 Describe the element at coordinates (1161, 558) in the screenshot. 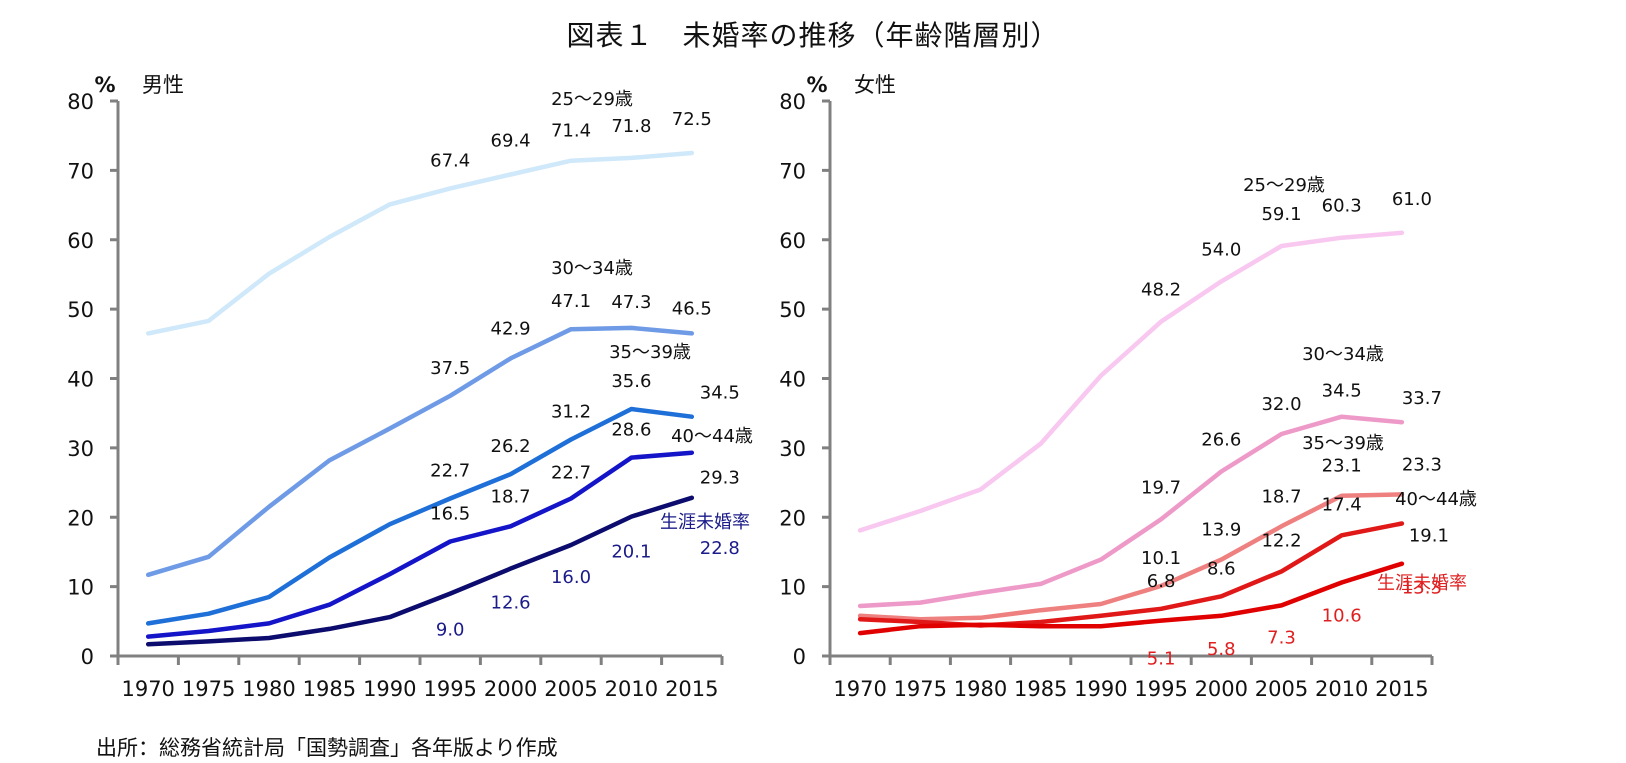

I see `data-label: 10.1` at that location.